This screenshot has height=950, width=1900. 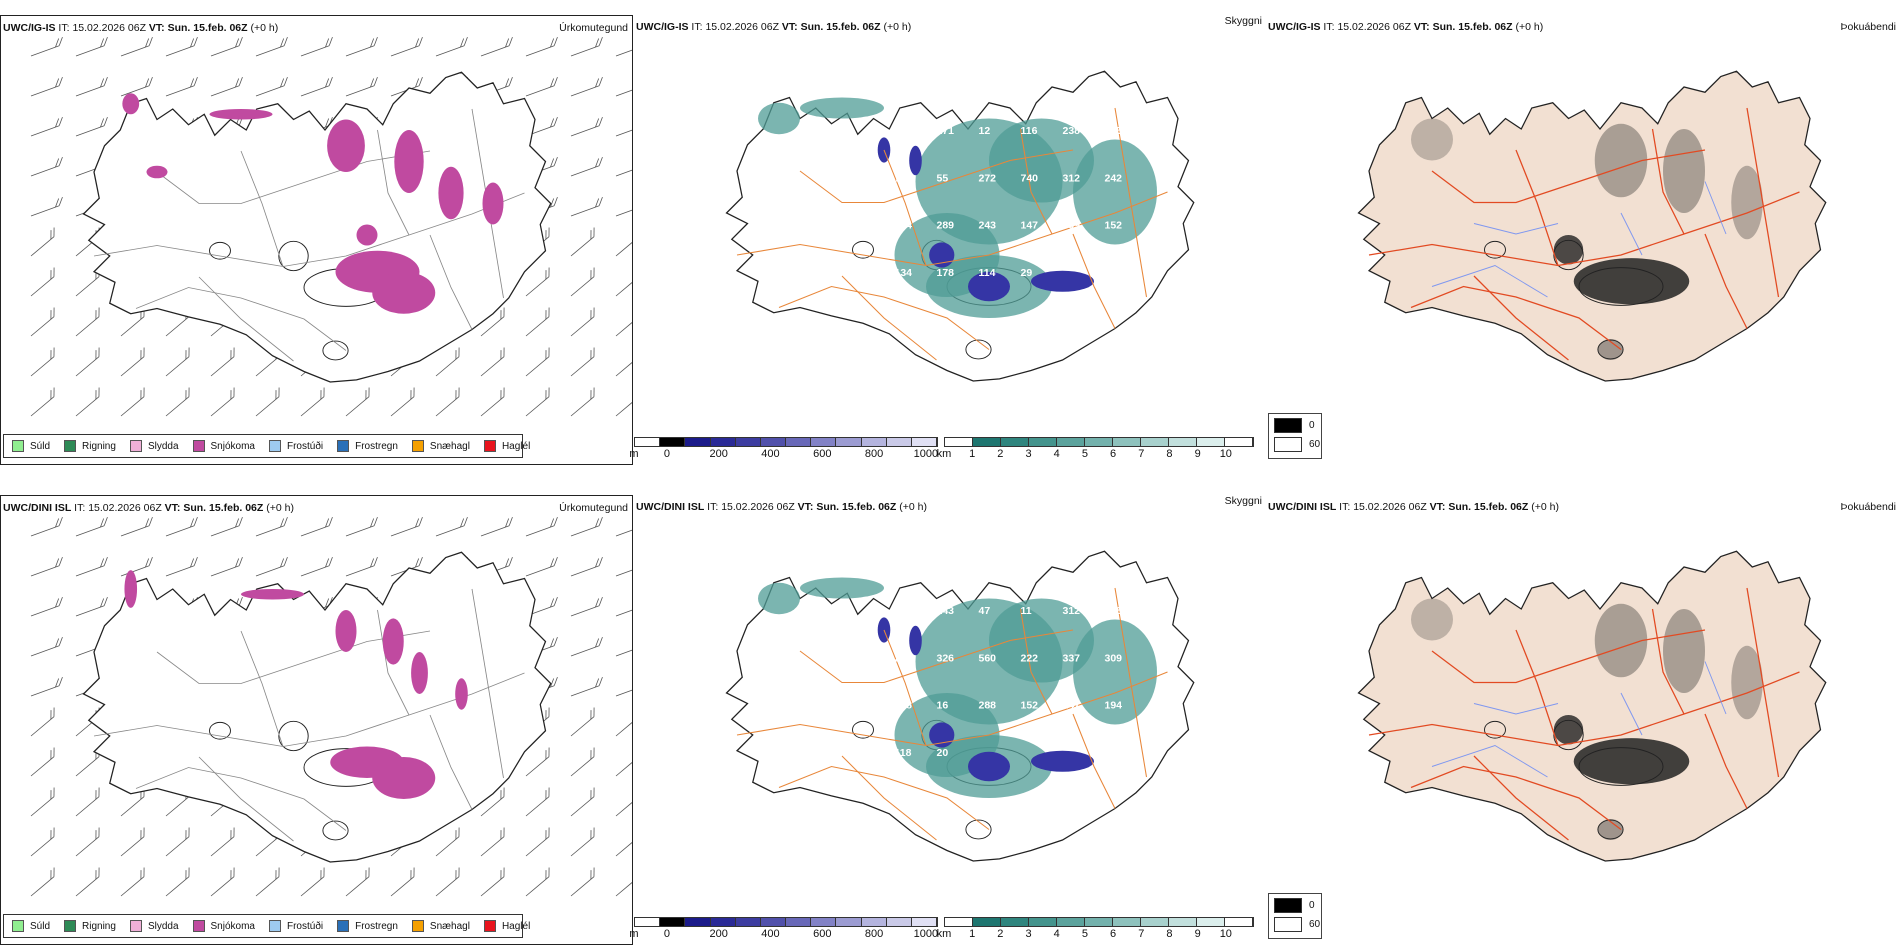 What do you see at coordinates (1288, 905) in the screenshot?
I see `fog-legend-swatch` at bounding box center [1288, 905].